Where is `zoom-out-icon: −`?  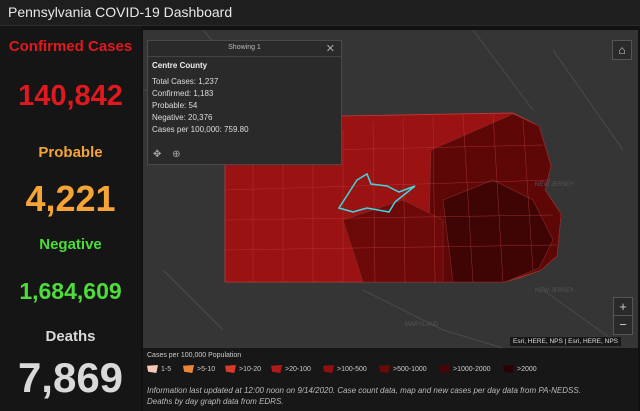
zoom-out-icon: − is located at coordinates (623, 324).